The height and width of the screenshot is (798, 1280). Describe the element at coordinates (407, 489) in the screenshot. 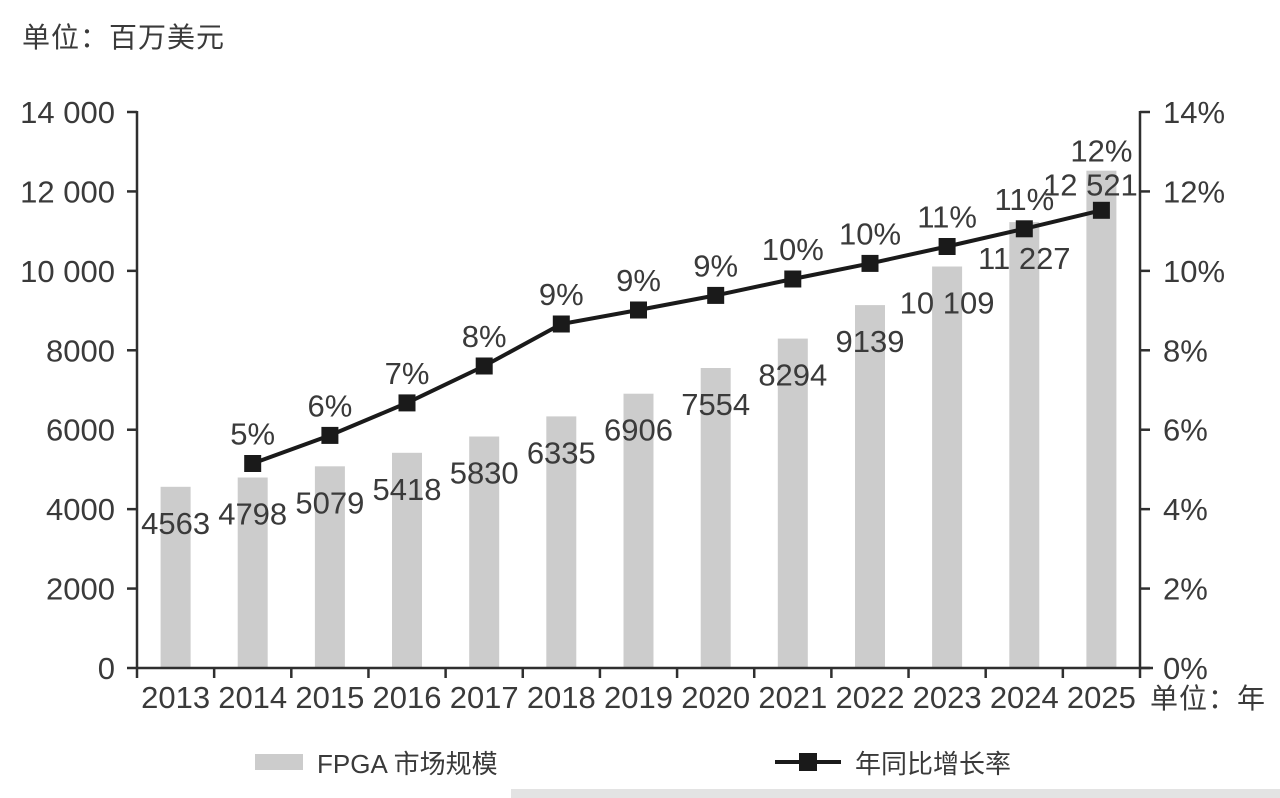

I see `bar-value-label: 5418` at that location.